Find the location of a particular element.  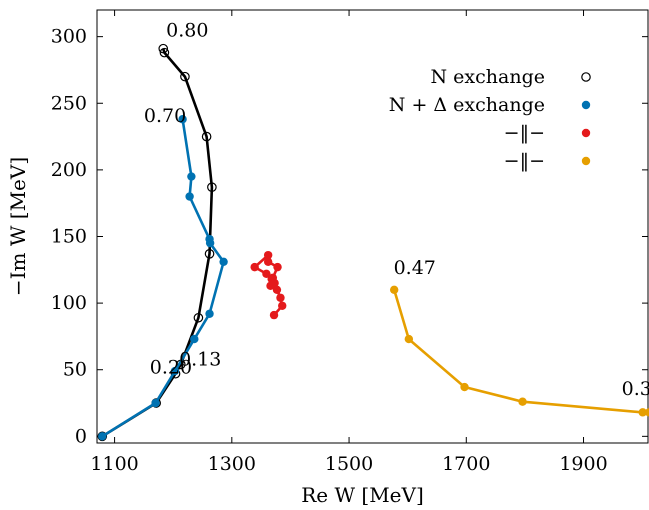

legend: N exchange N + Δ exchange −‖− −‖− is located at coordinates (490, 119).